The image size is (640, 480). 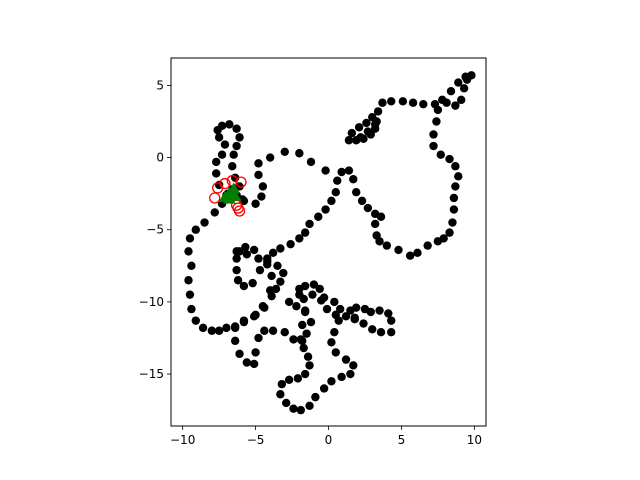 What do you see at coordinates (151, 374) in the screenshot?
I see `y-tick-label: −15` at bounding box center [151, 374].